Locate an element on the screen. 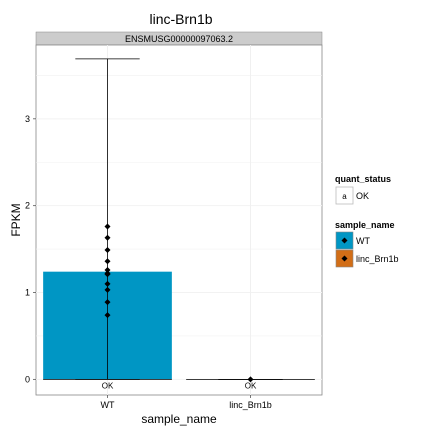  x-tick-label: WT is located at coordinates (108, 405).